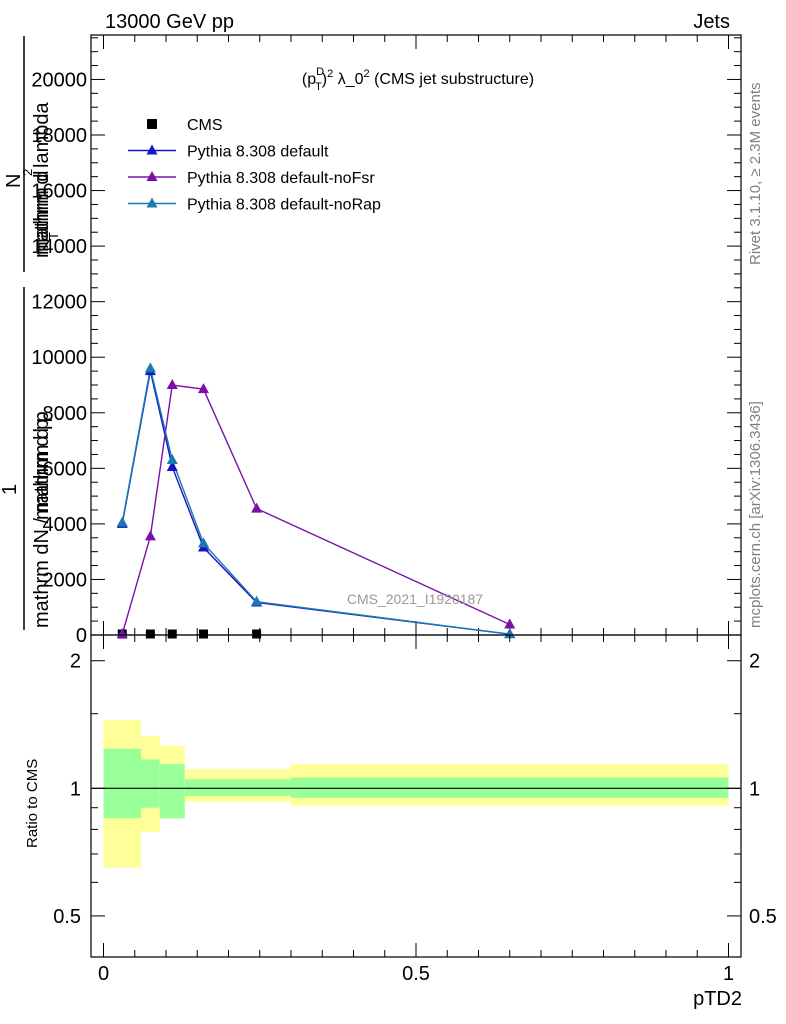  Describe the element at coordinates (75, 789) in the screenshot. I see `ratio-y-tick-label: 1` at that location.